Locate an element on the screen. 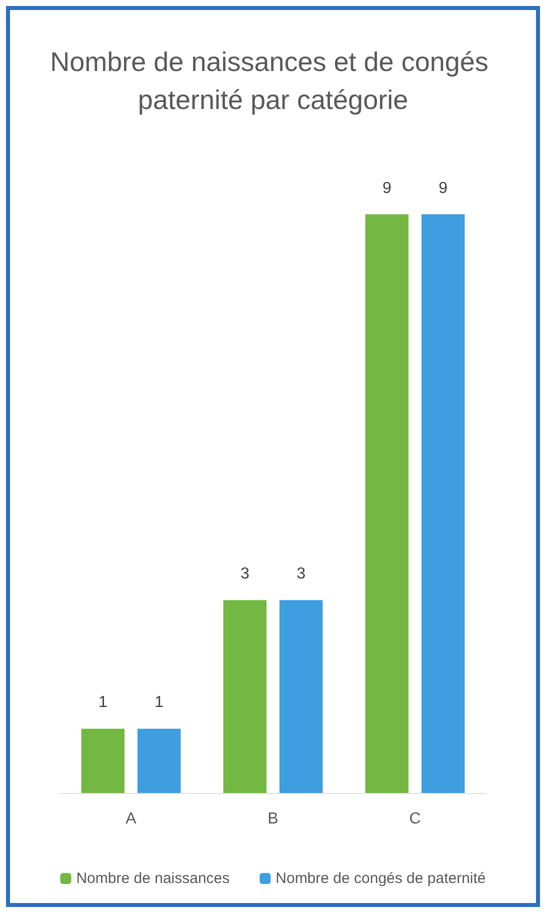 Image resolution: width=546 pixels, height=913 pixels. chart-title: Nombre de naissances et de congés paternité par catégorie is located at coordinates (273, 81).